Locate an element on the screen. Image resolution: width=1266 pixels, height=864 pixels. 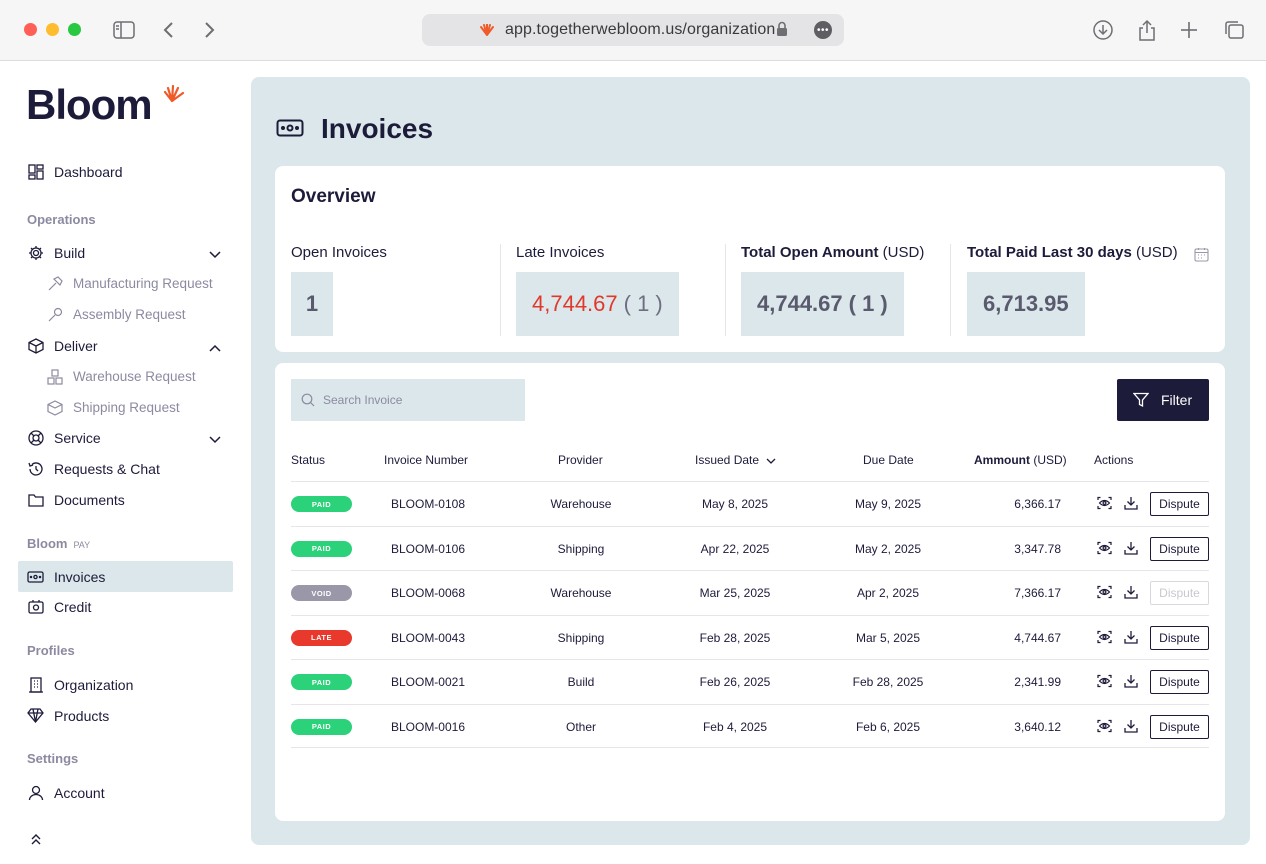
forward-icon is located at coordinates (209, 30).